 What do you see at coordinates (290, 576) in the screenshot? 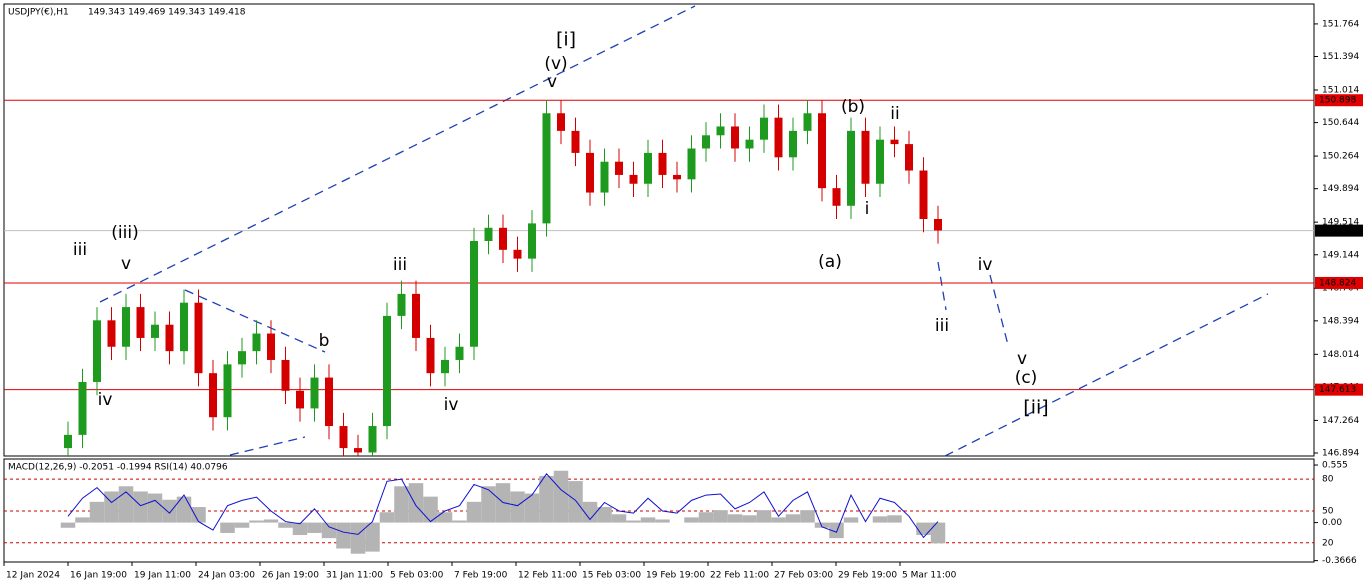
I see `x-tick-label: 26 Jan 19:00` at bounding box center [290, 576].